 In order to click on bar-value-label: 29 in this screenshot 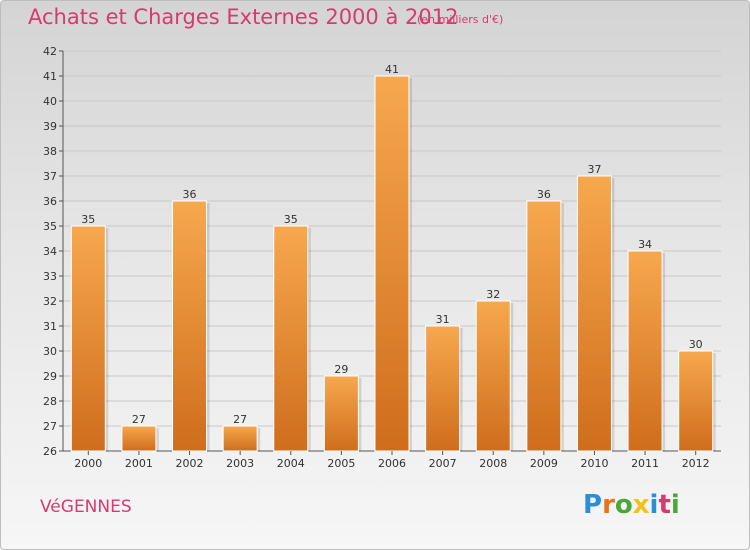, I will do `click(341, 369)`.